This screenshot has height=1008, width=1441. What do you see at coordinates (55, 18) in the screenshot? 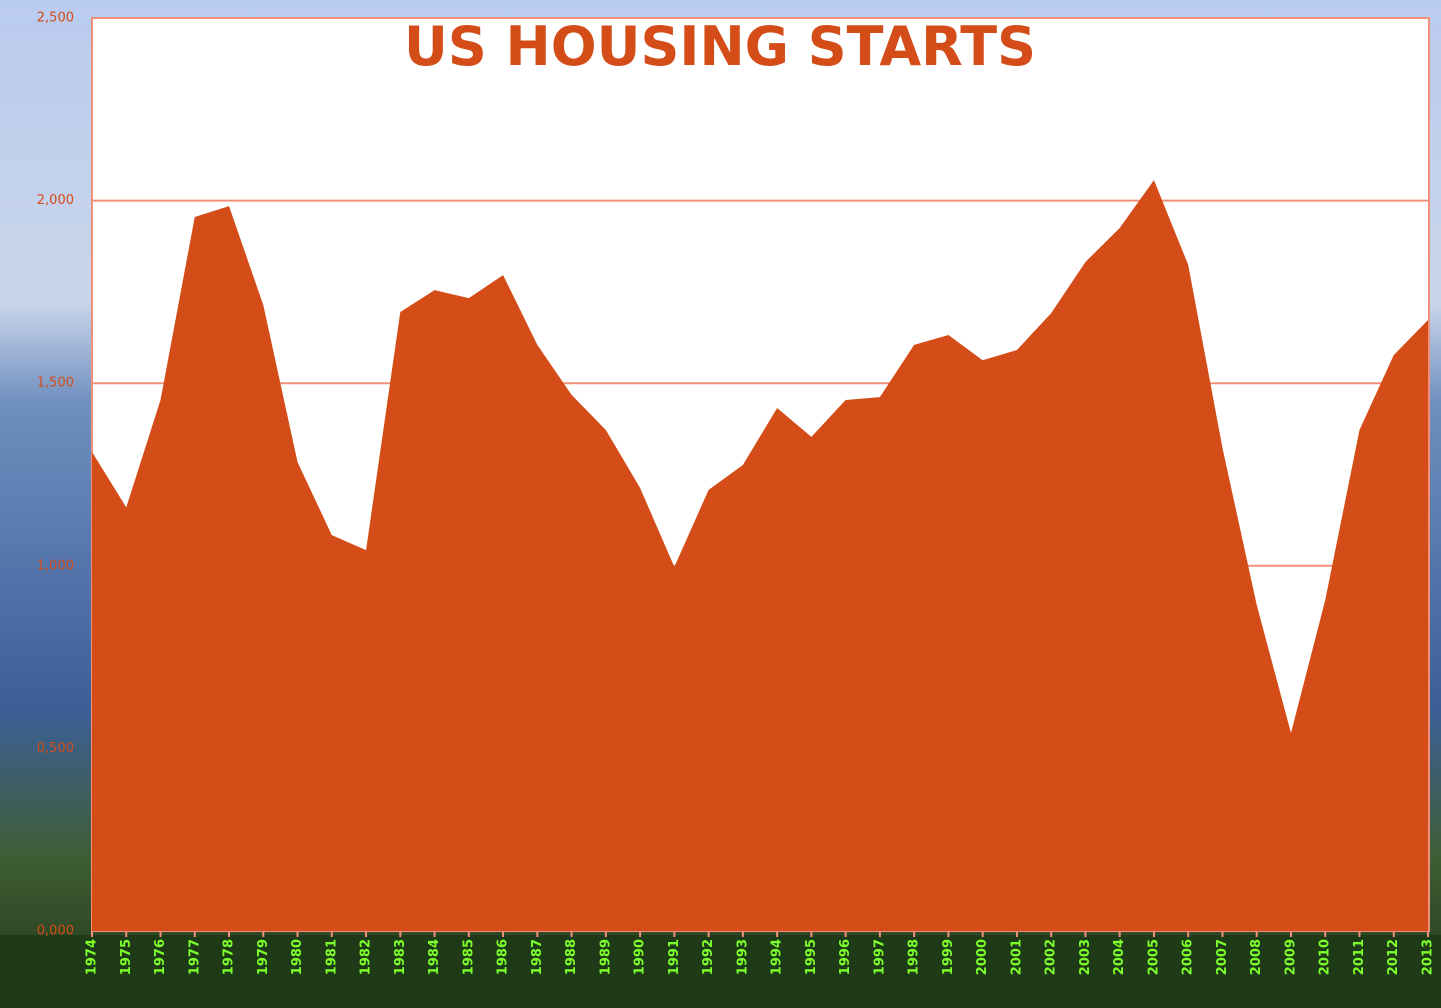
I see `y-tick-label: 2,500` at bounding box center [55, 18].